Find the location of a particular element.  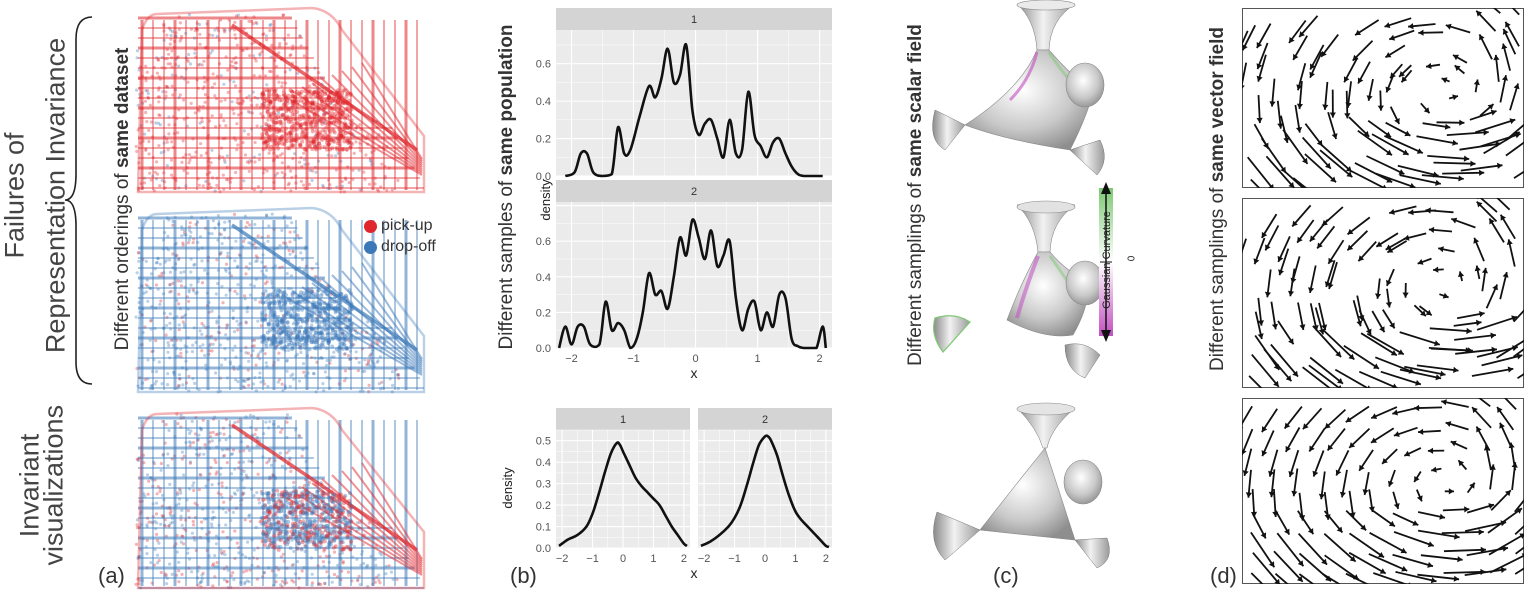

vector-field-invariant is located at coordinates (1383, 491).